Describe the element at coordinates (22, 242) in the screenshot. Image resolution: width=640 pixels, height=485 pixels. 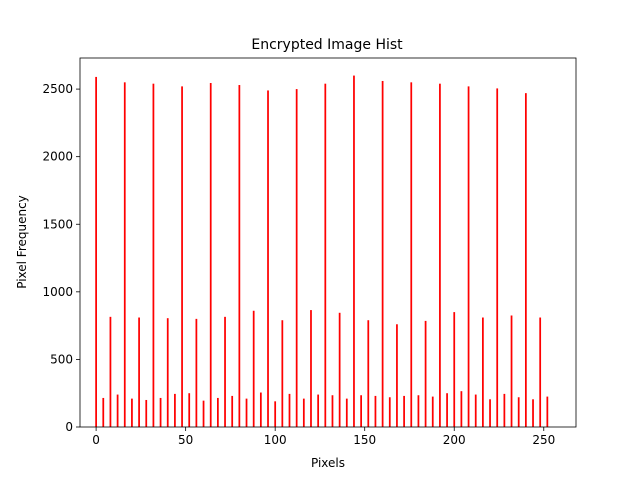
I see `y-axis-label: Pixel Frequency` at that location.